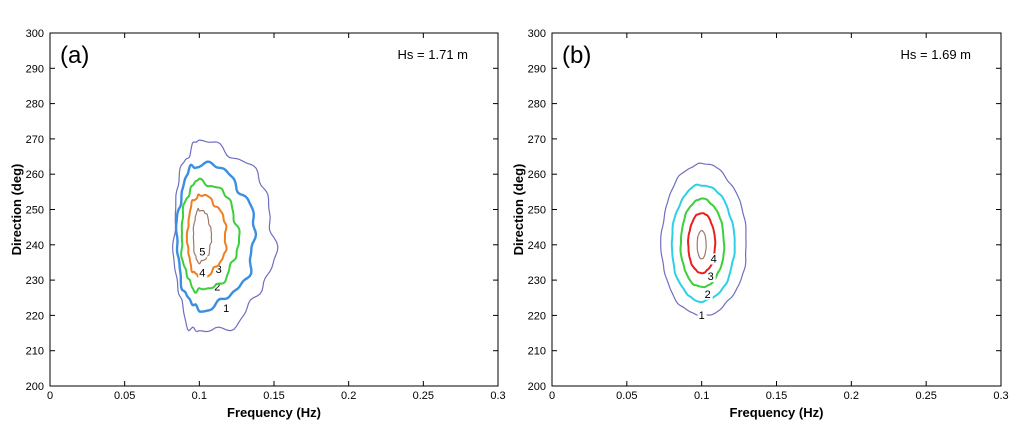 This screenshot has height=425, width=1024. What do you see at coordinates (936, 54) in the screenshot?
I see `hs-annotation: Hs = 1.69 m` at bounding box center [936, 54].